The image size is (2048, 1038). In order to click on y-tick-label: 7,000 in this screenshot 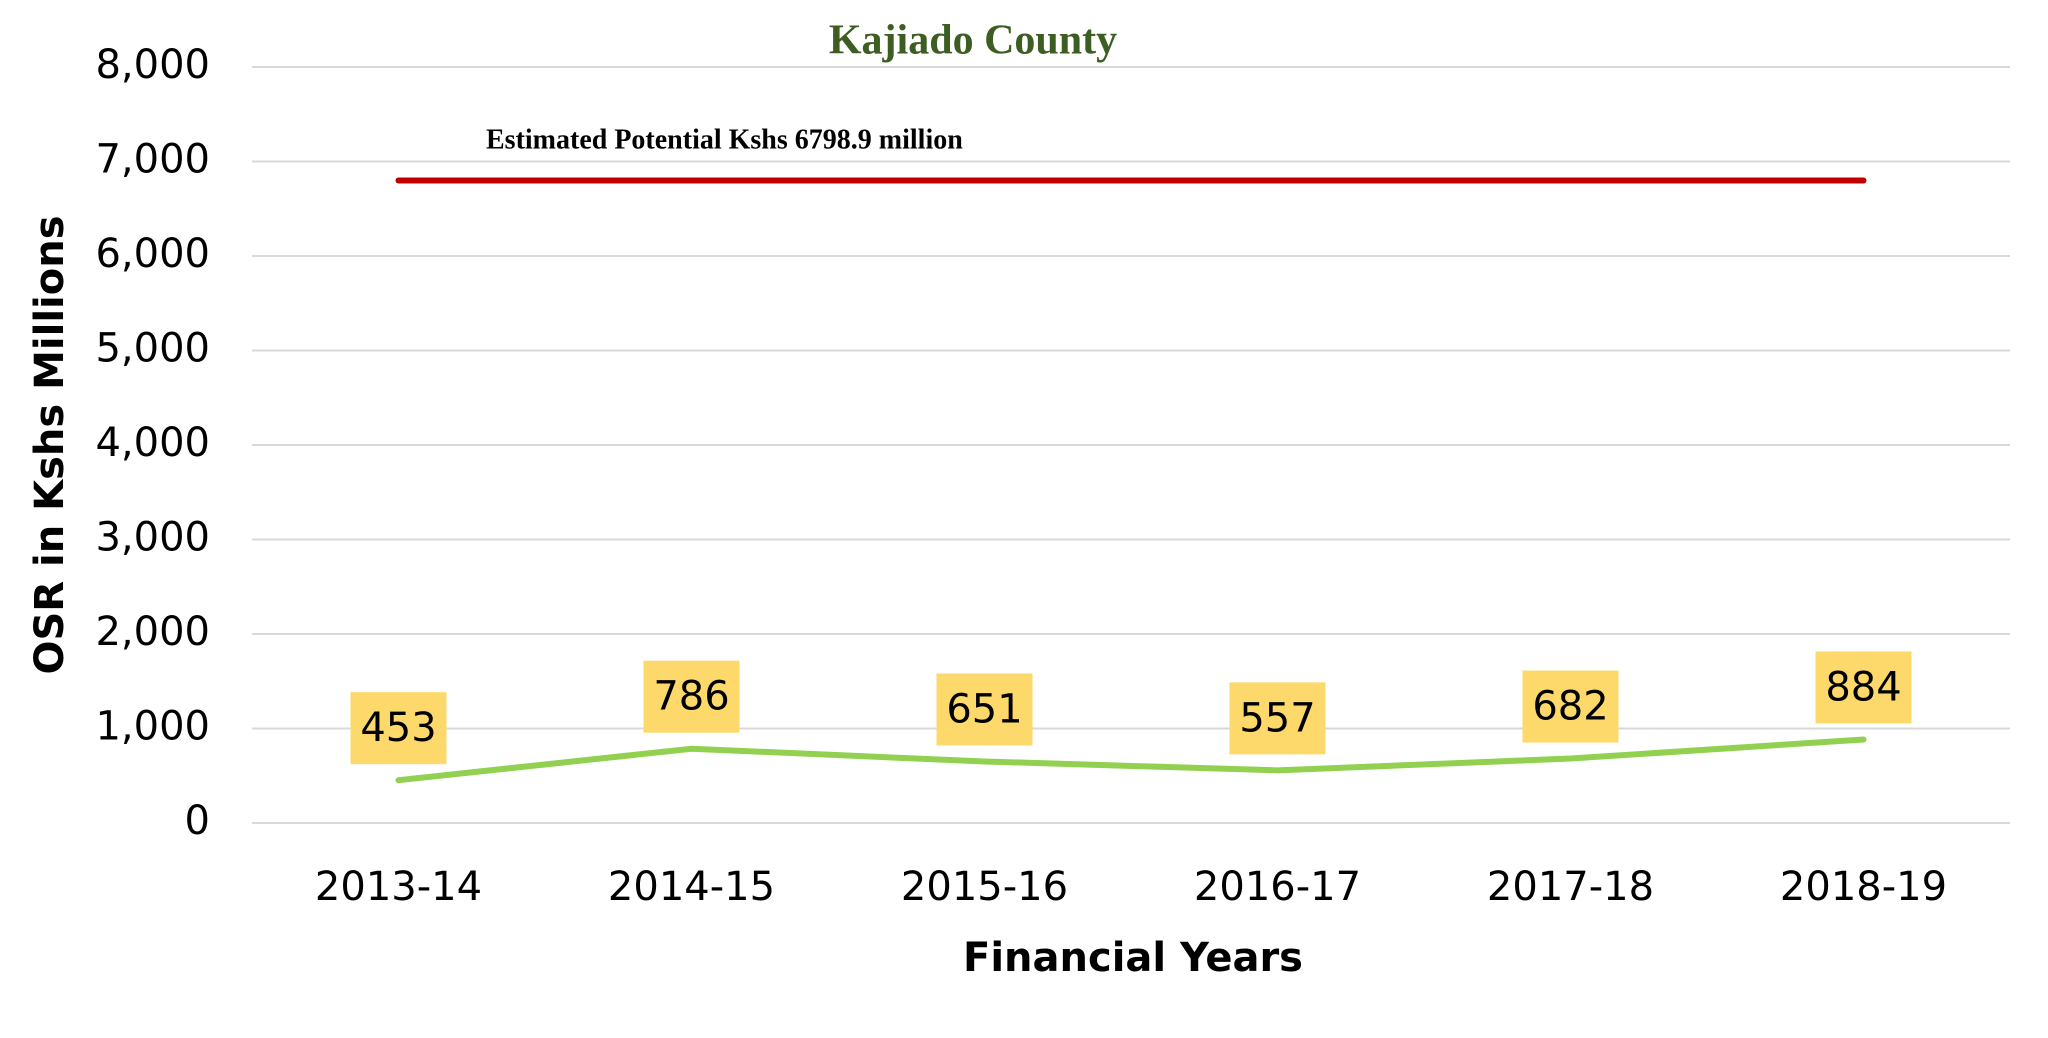, I will do `click(152, 160)`.